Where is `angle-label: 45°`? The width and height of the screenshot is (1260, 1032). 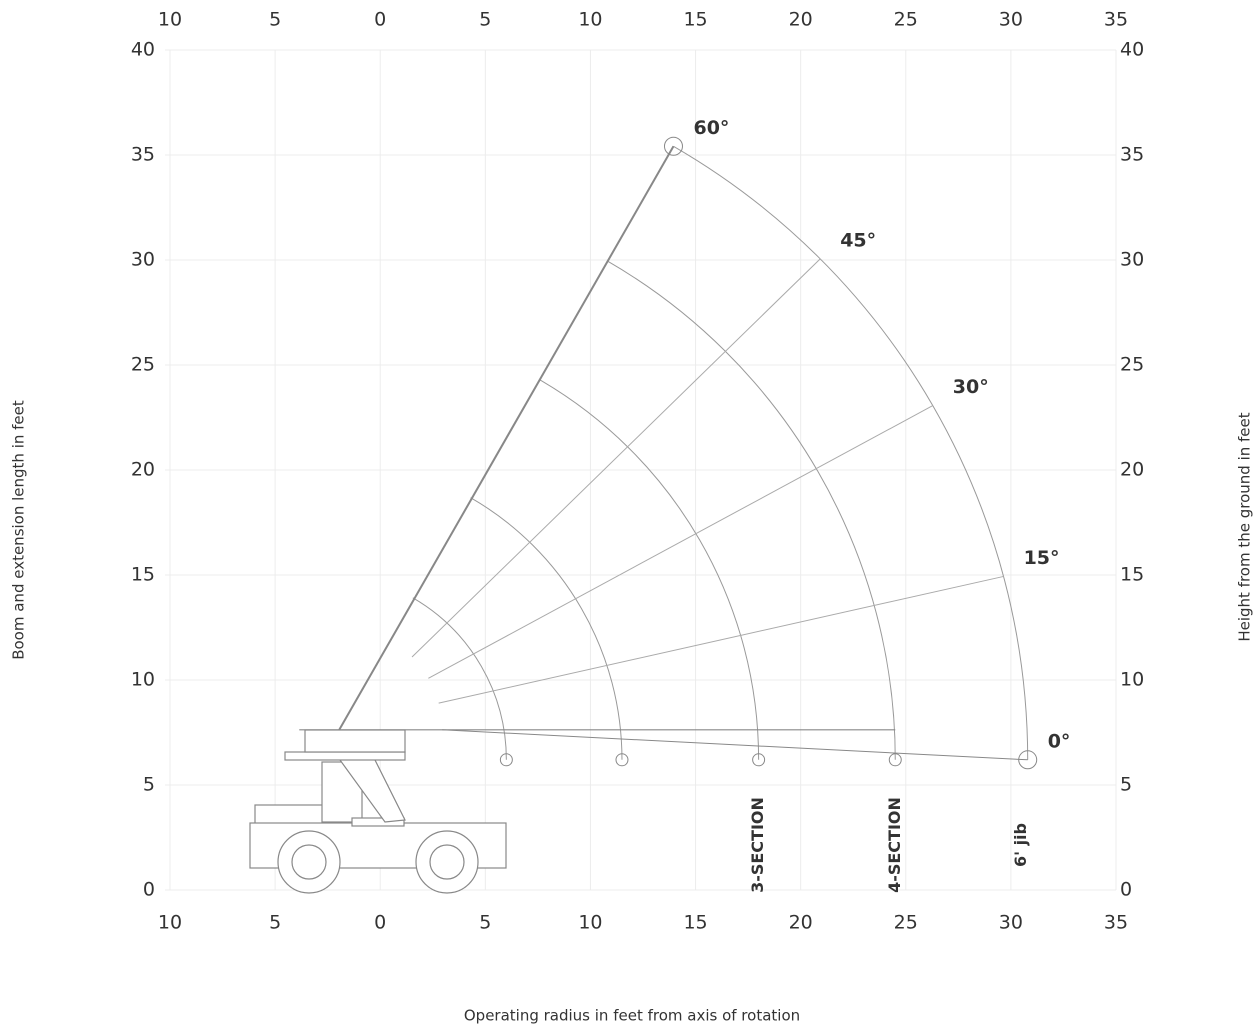 angle-label: 45° is located at coordinates (858, 240).